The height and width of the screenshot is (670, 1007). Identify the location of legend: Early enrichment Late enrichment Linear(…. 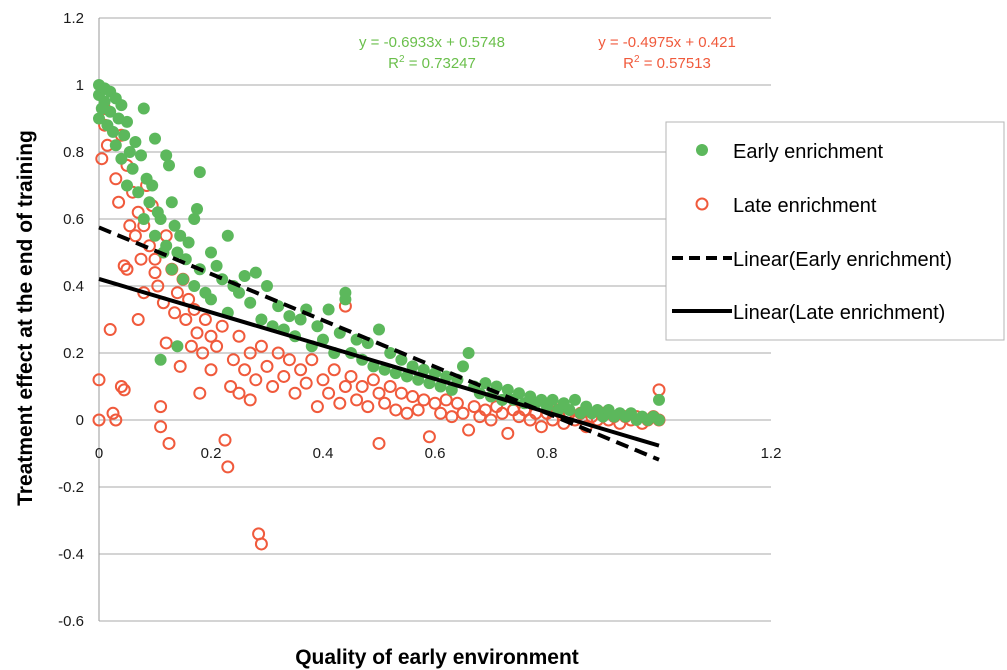
(835, 231).